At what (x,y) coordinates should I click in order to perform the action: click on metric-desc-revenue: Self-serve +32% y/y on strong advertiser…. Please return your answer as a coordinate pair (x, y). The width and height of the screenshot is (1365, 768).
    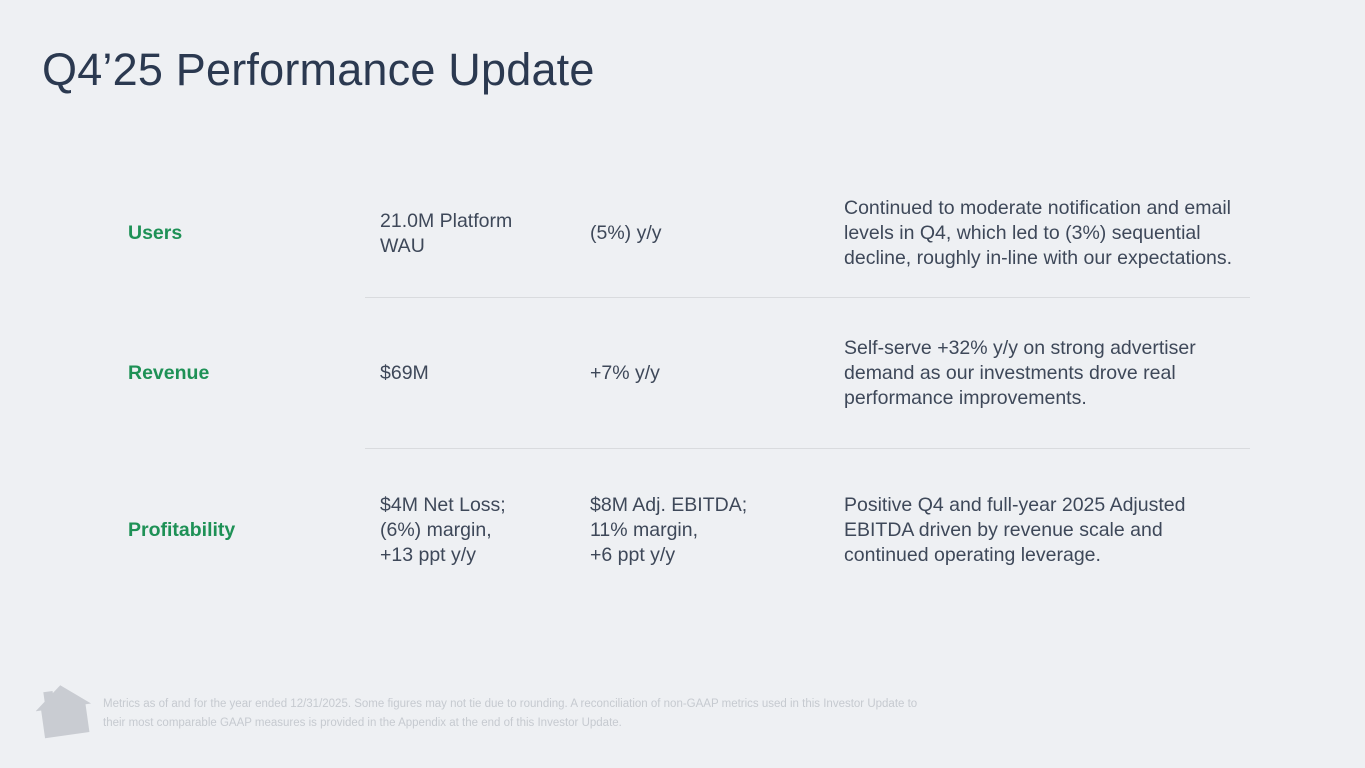
    Looking at the image, I should click on (1020, 372).